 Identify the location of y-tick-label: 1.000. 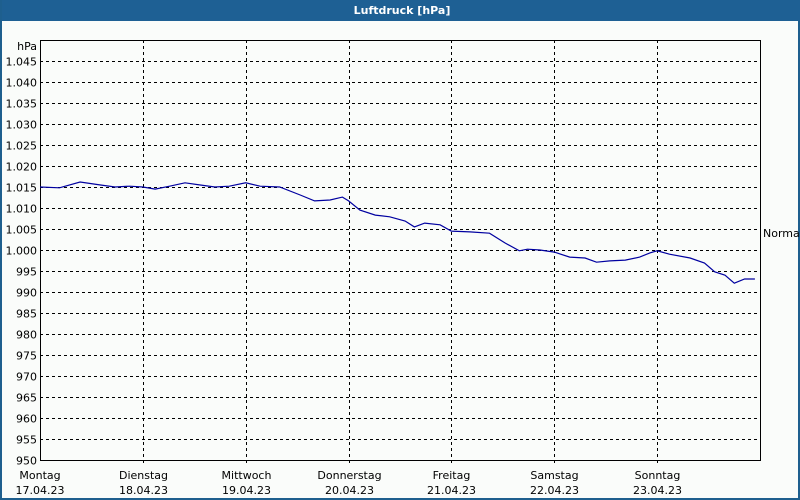
(22, 251).